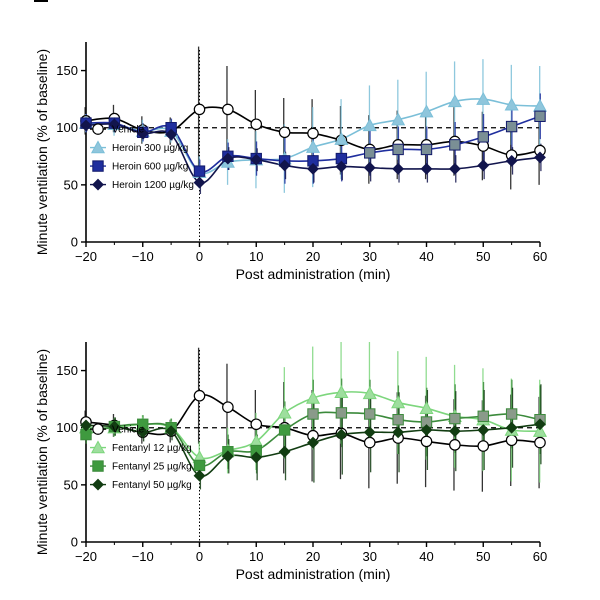  What do you see at coordinates (74, 542) in the screenshot?
I see `y-tick-label: 0` at bounding box center [74, 542].